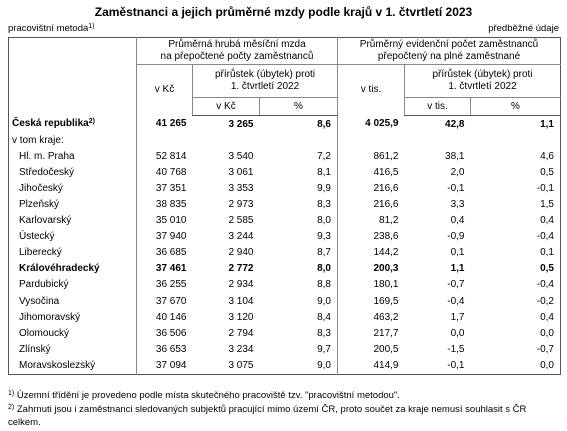 The width and height of the screenshot is (567, 431). Describe the element at coordinates (285, 188) in the screenshot. I see `table-row: Jihočeský 37 351 3 353 9,9 216,6 -0,1 -0,1` at that location.